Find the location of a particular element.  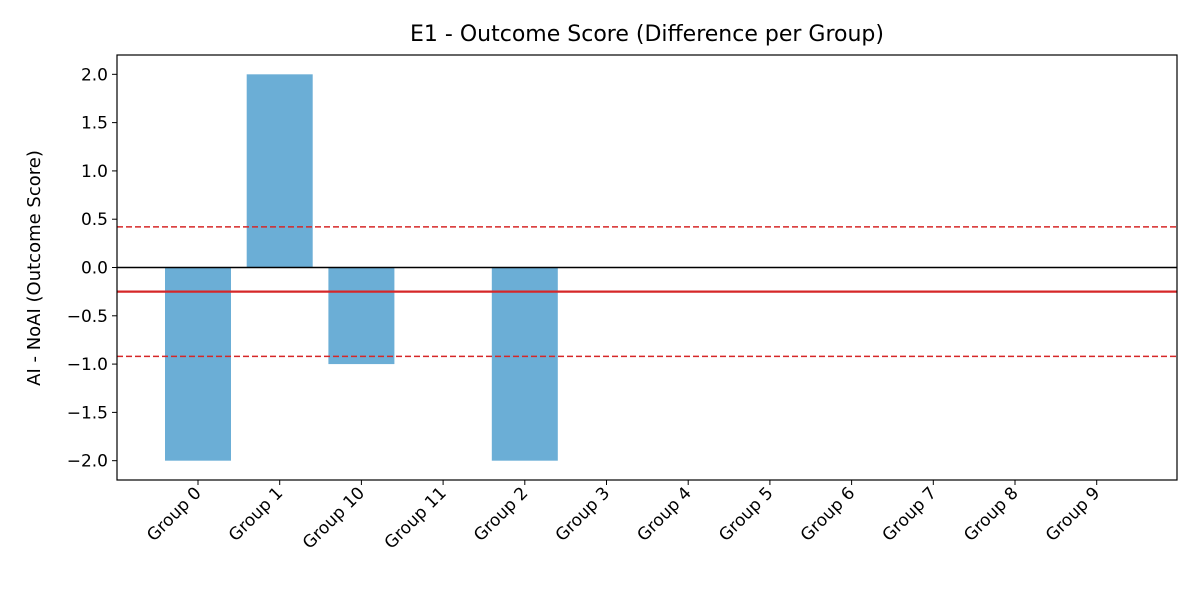

y-tick-label: −0.5 is located at coordinates (87, 317).